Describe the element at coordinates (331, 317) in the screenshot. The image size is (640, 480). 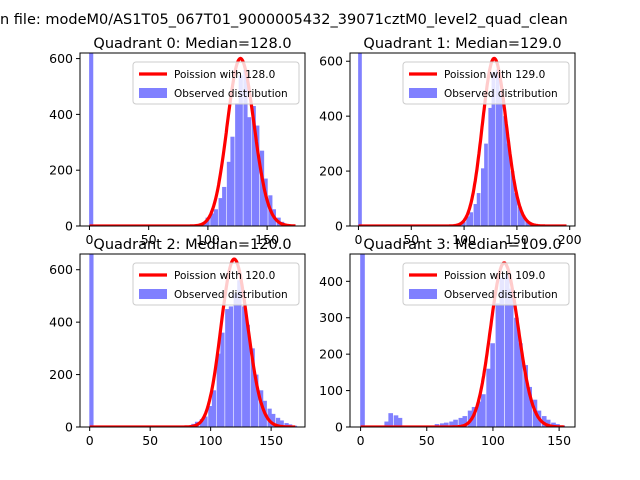
I see `y-tick-label: 300` at that location.